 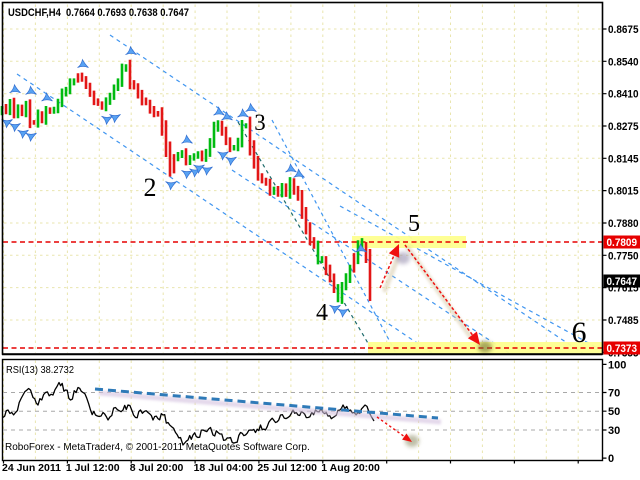 What do you see at coordinates (322, 313) in the screenshot?
I see `svg-text: 4` at bounding box center [322, 313].